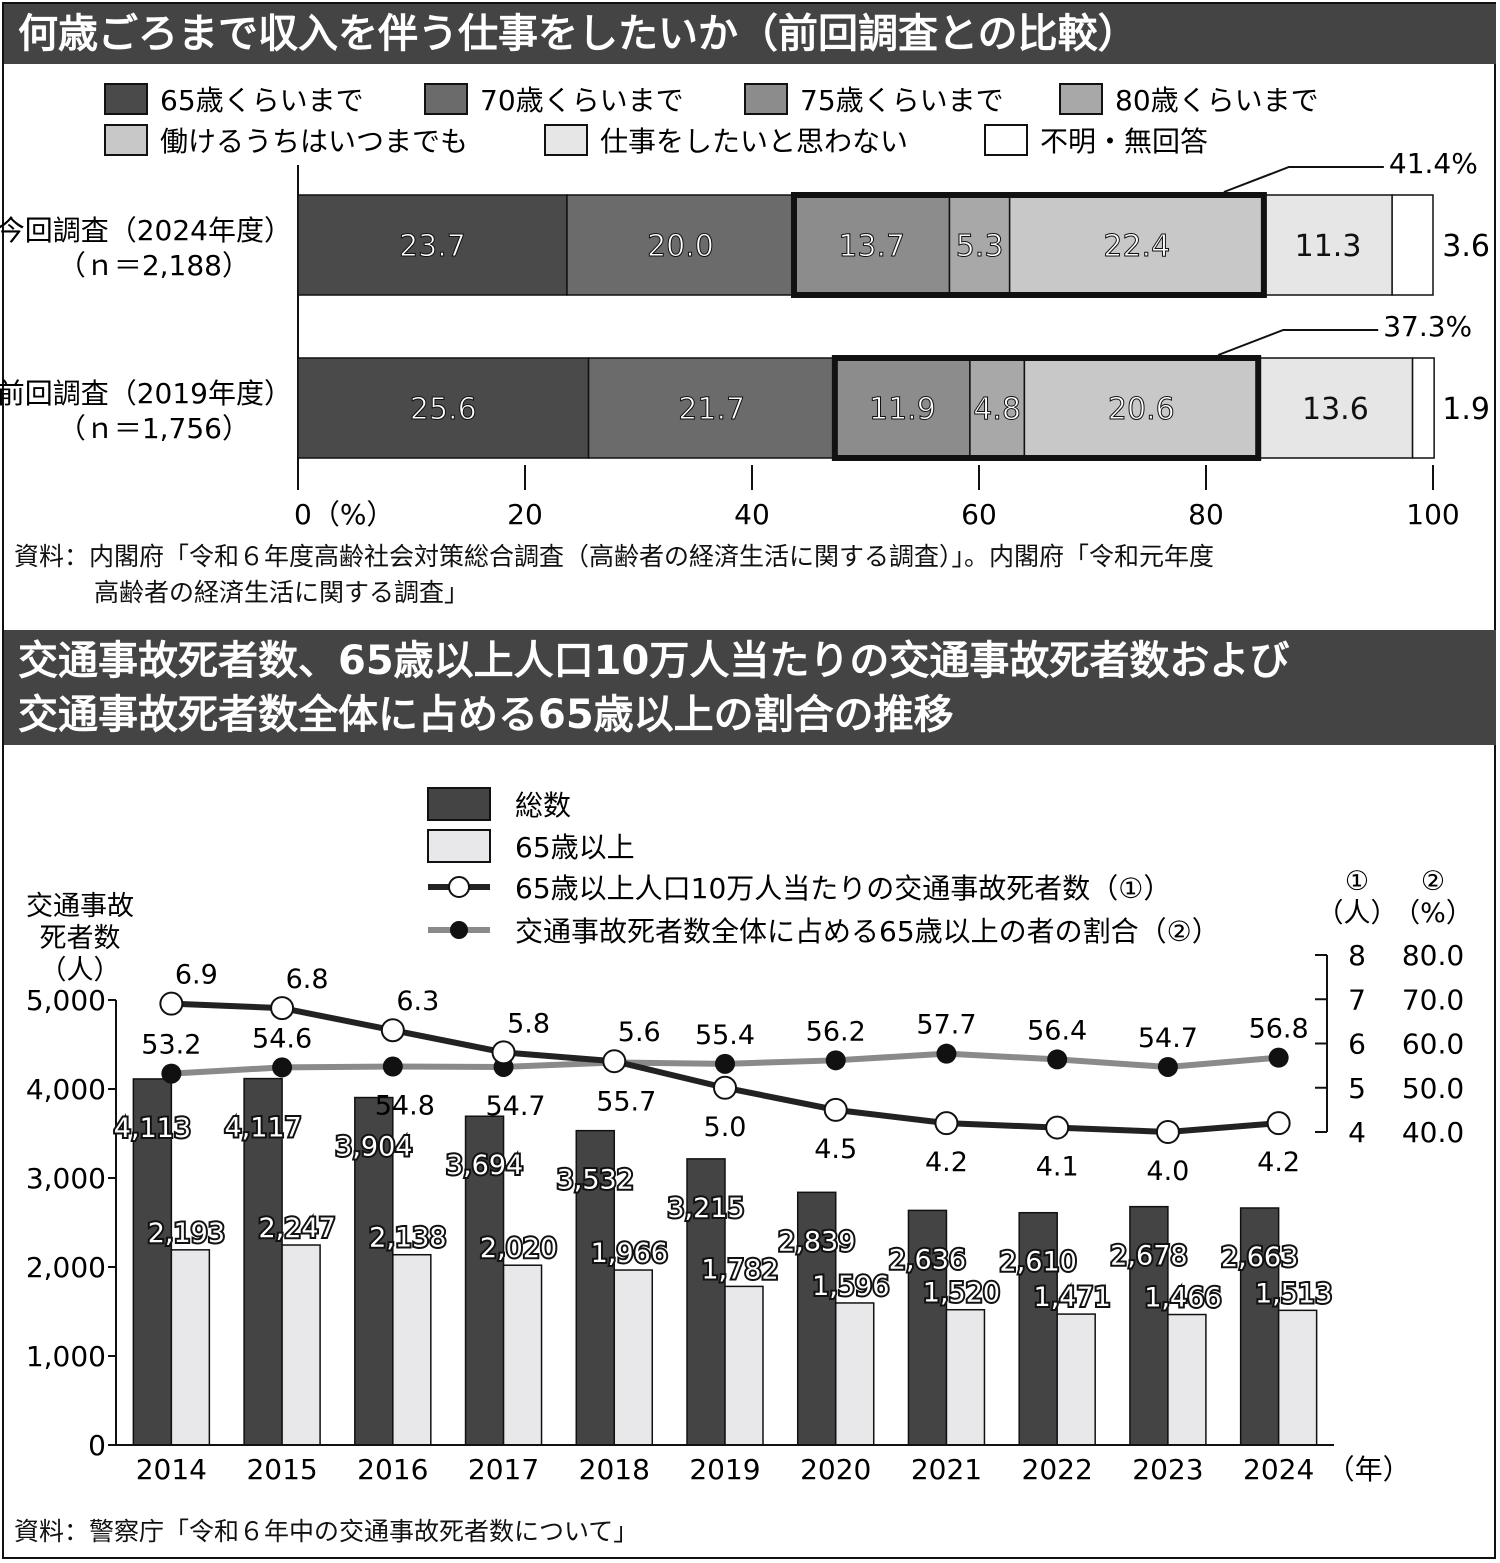 This screenshot has width=1500, height=1563. What do you see at coordinates (1357, 1132) in the screenshot?
I see `y-right1-tick-label-0: 4` at bounding box center [1357, 1132].